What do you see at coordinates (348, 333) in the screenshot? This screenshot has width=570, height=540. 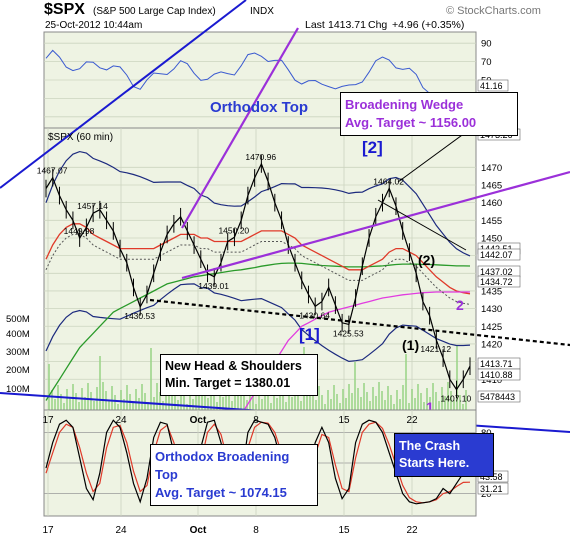 I see `price-point-label: 1425.53` at bounding box center [348, 333].